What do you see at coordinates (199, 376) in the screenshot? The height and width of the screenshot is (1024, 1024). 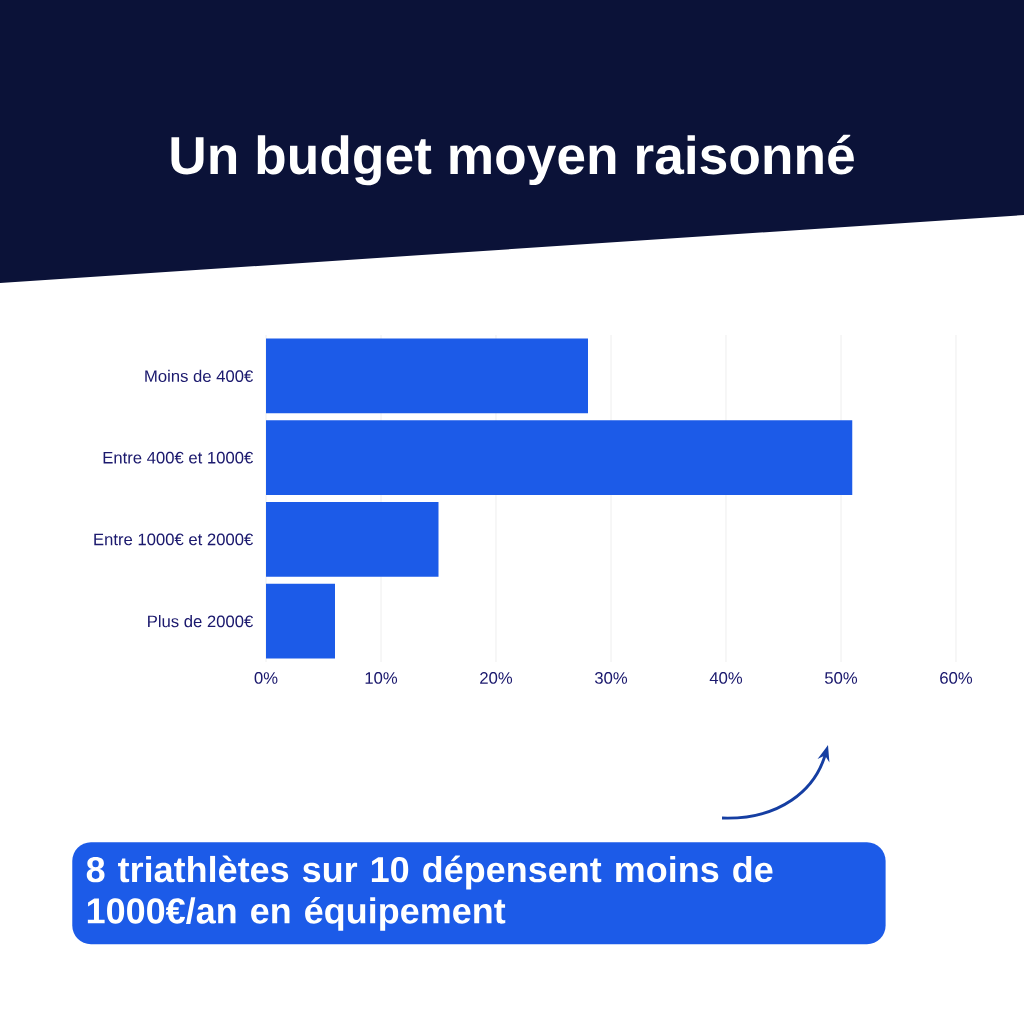 I see `y-tick-label: Moins de 400€` at bounding box center [199, 376].